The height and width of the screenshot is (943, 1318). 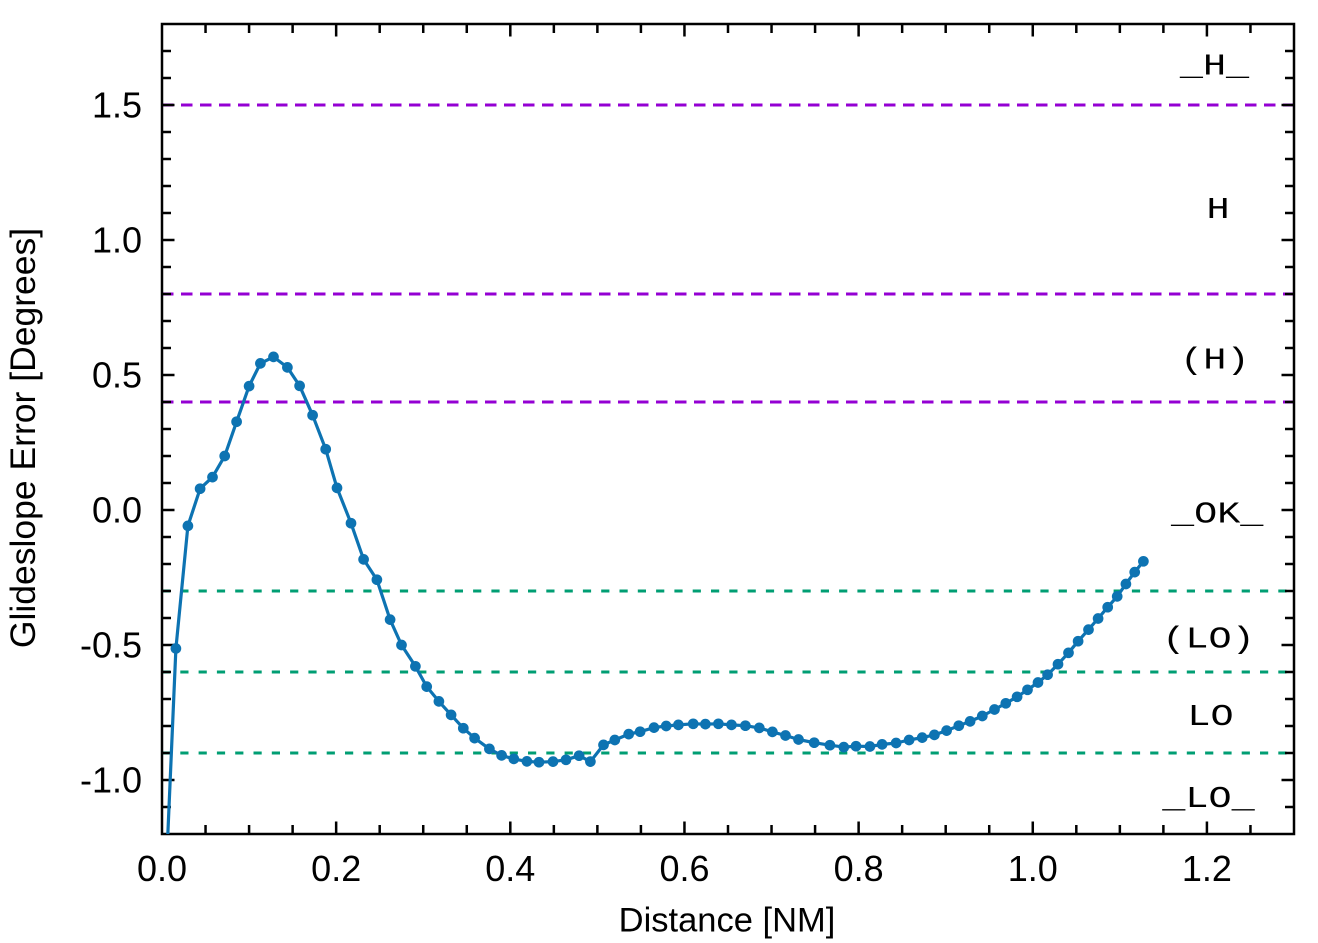 I want to click on svg-text: _OK_, so click(x=1217, y=515).